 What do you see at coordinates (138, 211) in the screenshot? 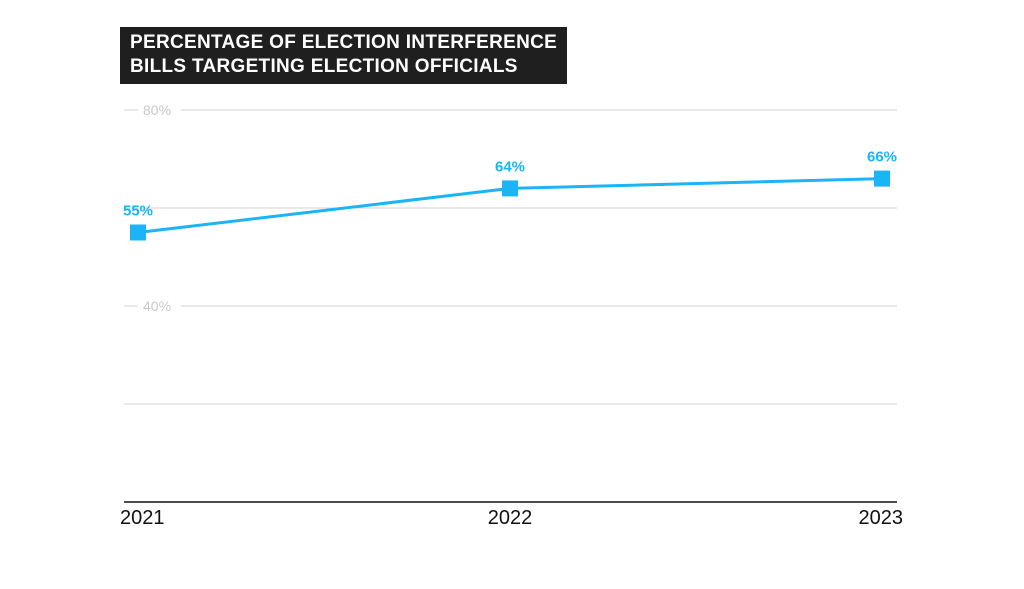
I see `data-label: 55%` at bounding box center [138, 211].